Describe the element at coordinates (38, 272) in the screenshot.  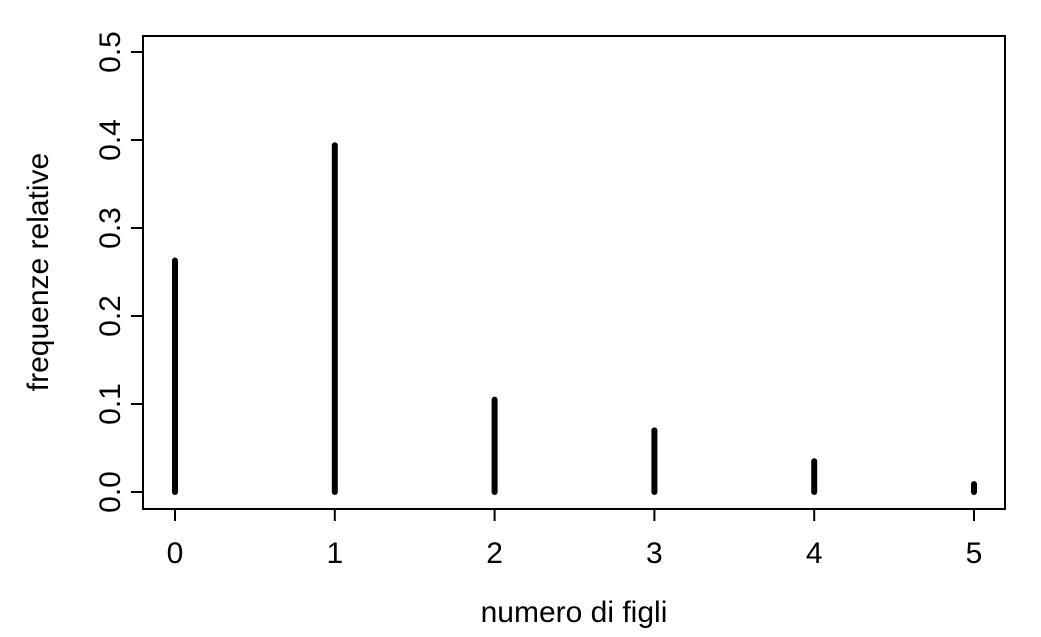
I see `y-axis-title: frequenze relative` at that location.